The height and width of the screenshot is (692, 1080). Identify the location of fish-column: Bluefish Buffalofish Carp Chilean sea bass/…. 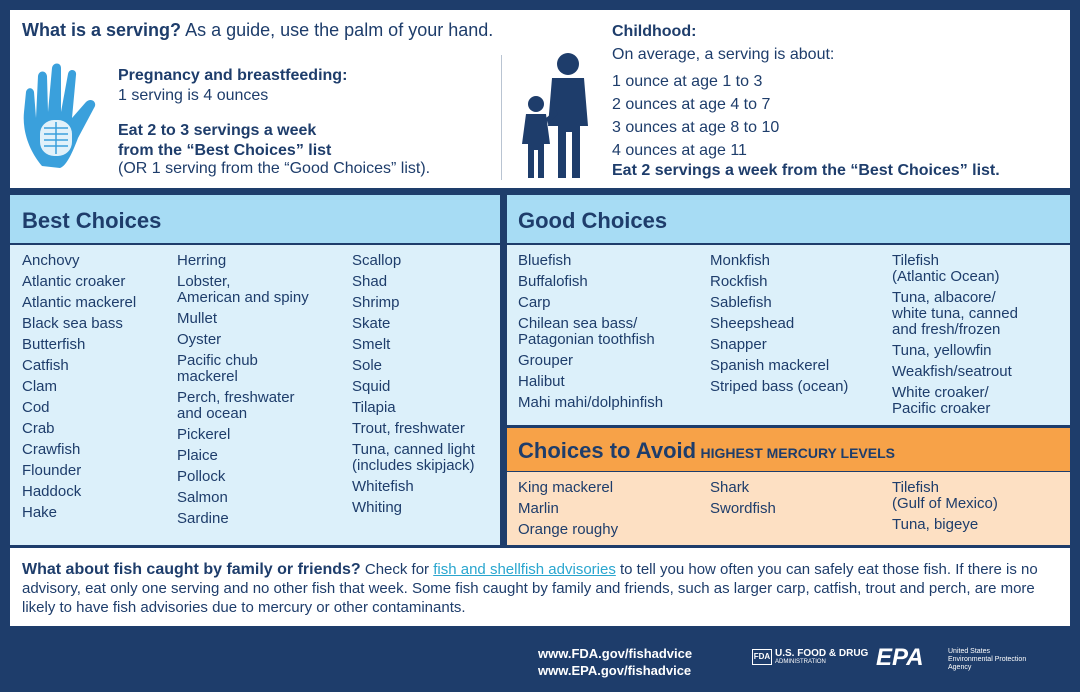
(590, 332).